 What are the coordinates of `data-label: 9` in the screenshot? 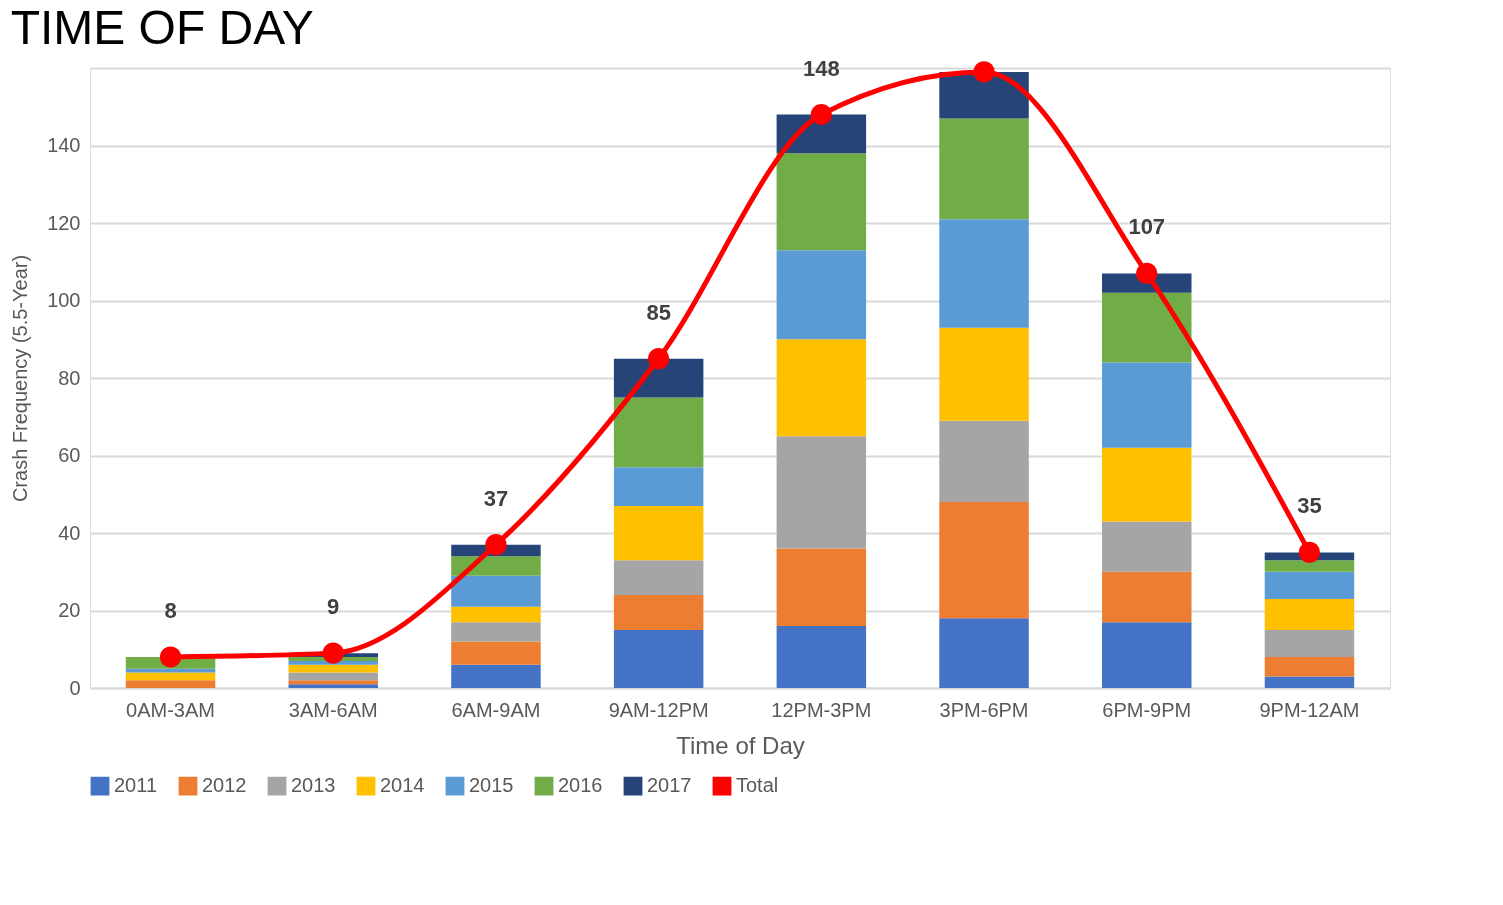 It's located at (333, 607).